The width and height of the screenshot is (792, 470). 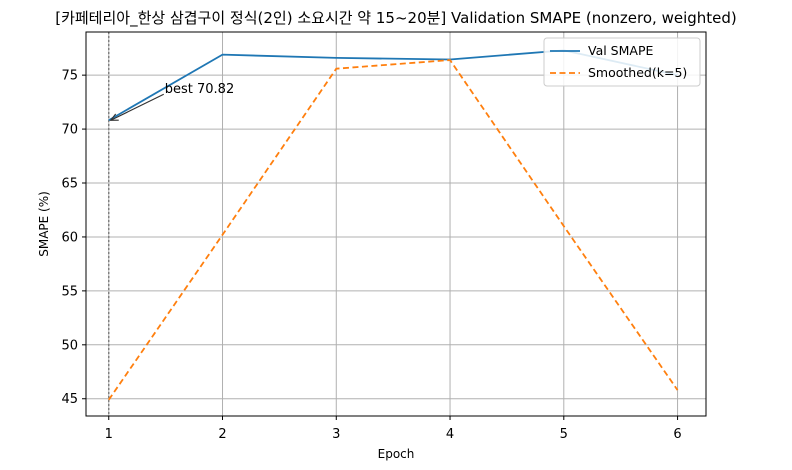 I want to click on y-tick-label: 65, so click(x=69, y=184).